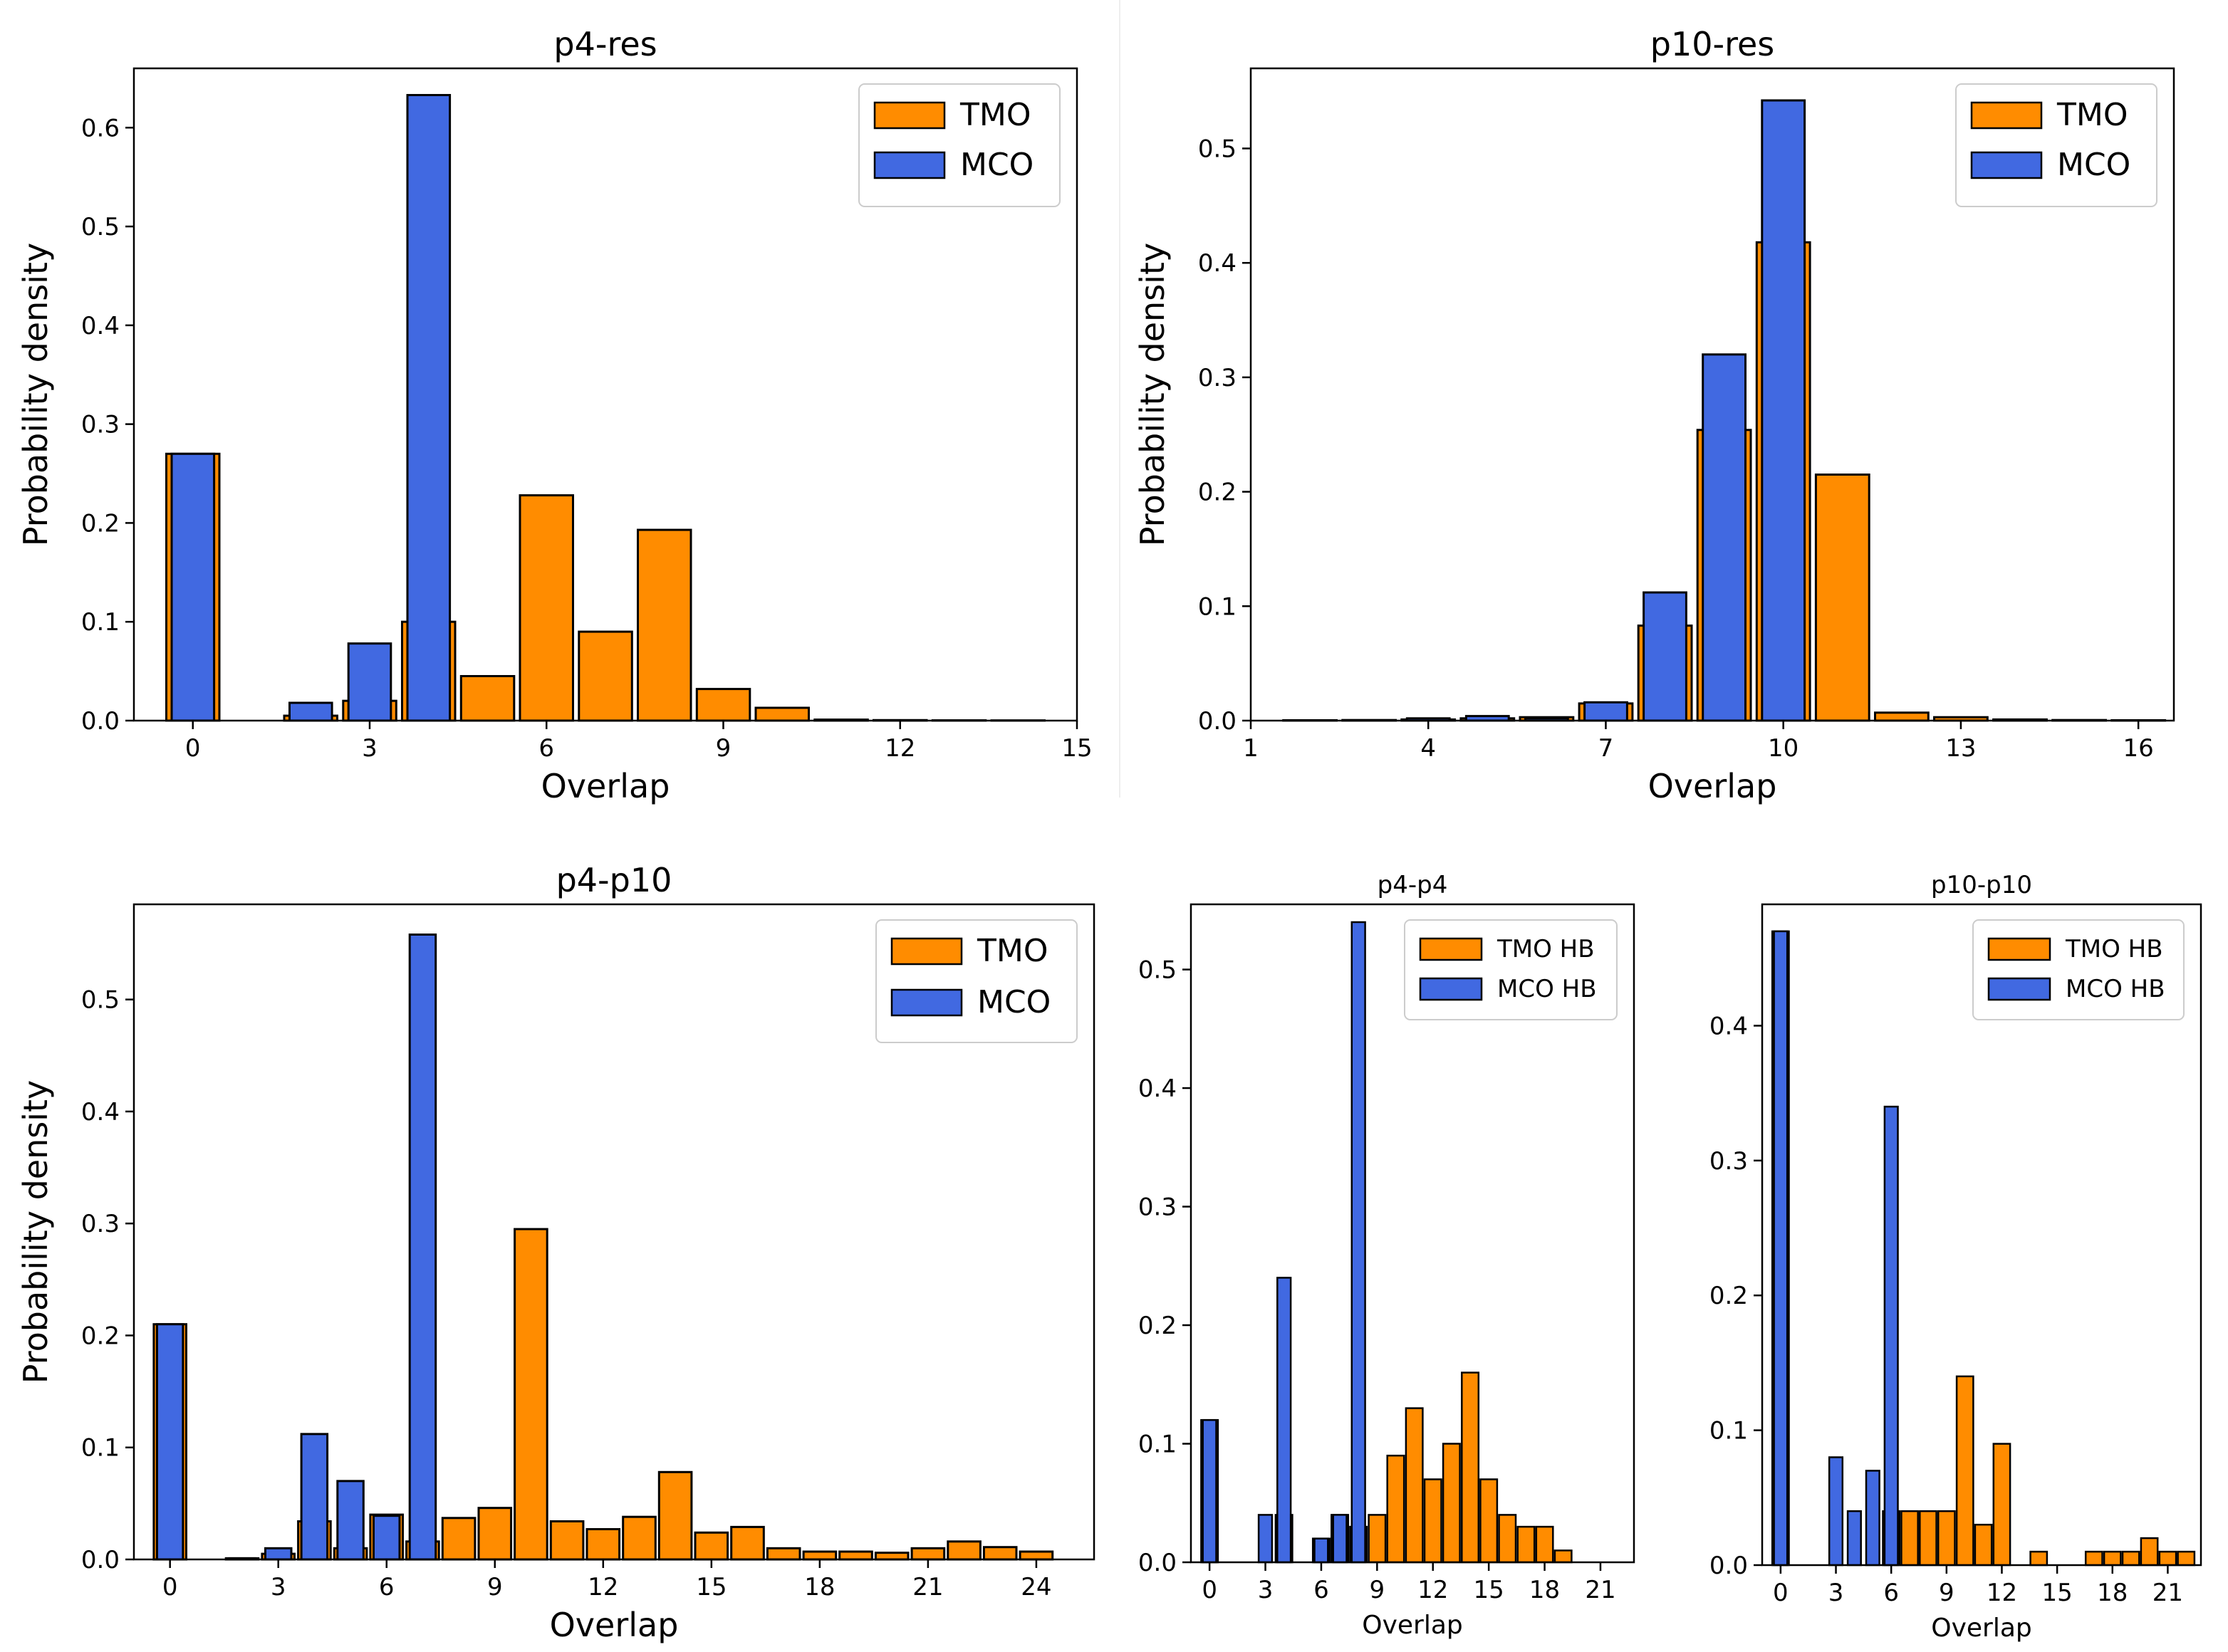 This screenshot has height=1652, width=2228. I want to click on bars-p4-p4, so click(1386, 1242).